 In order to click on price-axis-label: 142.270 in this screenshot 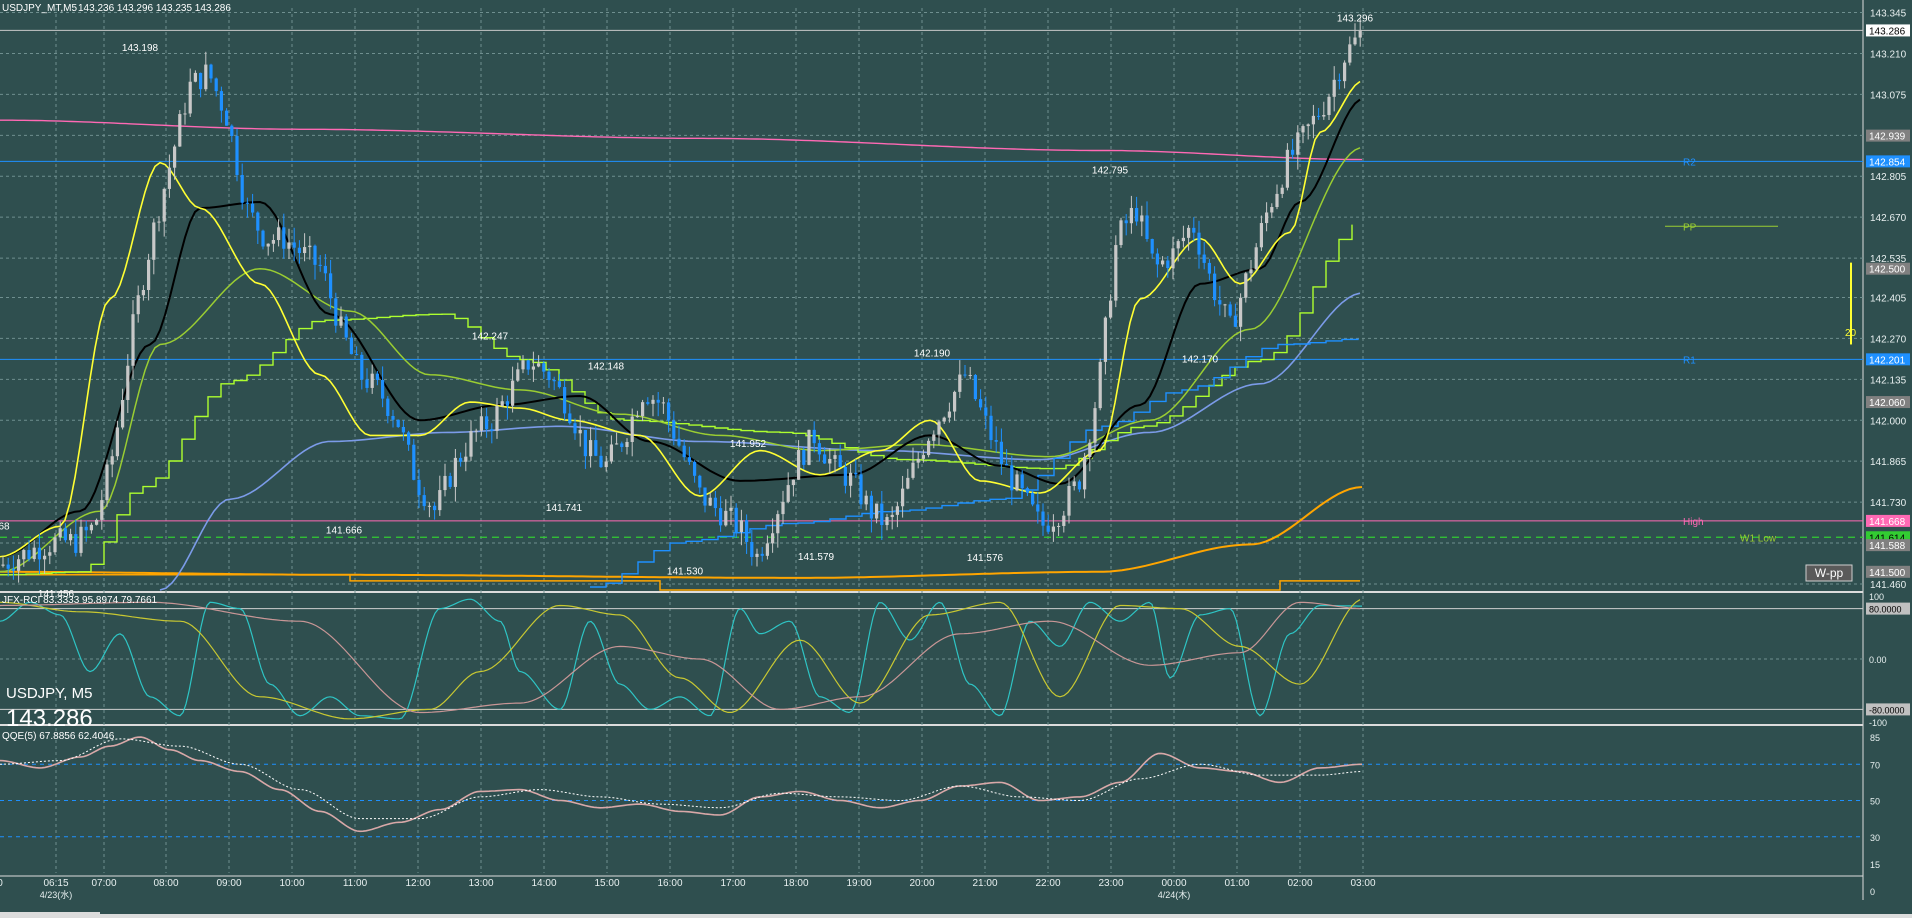, I will do `click(1888, 339)`.